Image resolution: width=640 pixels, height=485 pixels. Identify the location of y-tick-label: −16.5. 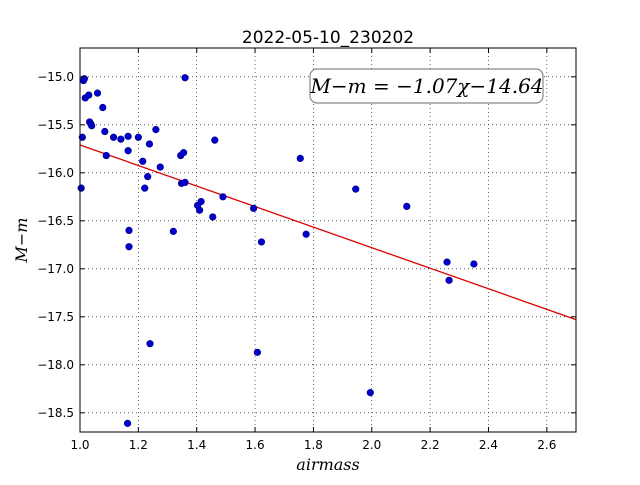
(55, 221).